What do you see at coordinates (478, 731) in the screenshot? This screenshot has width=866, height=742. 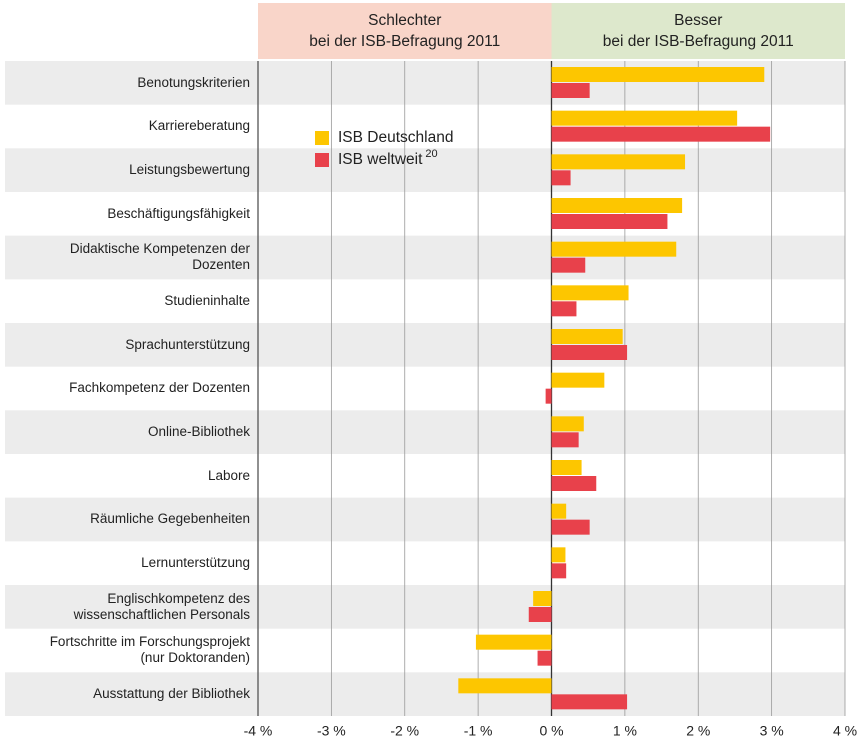 I see `x-tick-label: -1 %` at bounding box center [478, 731].